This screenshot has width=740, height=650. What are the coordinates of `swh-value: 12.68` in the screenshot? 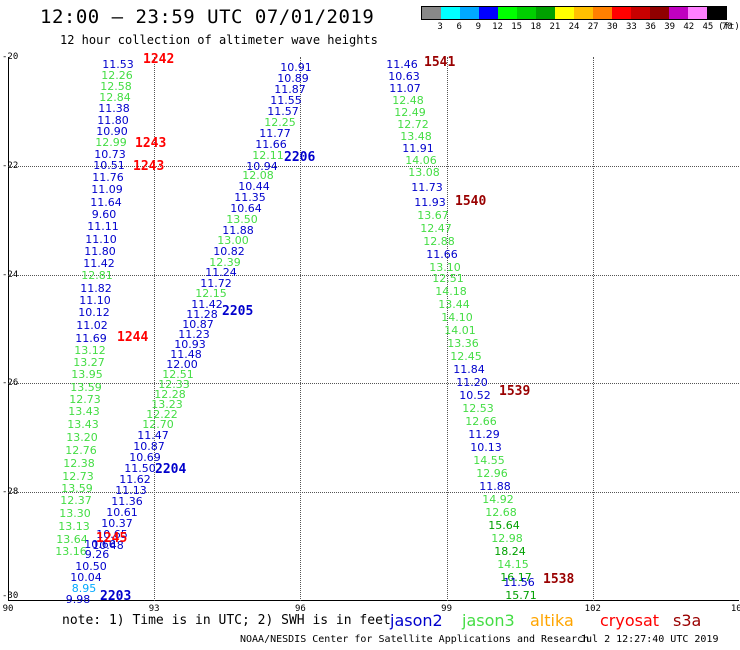 It's located at (501, 512).